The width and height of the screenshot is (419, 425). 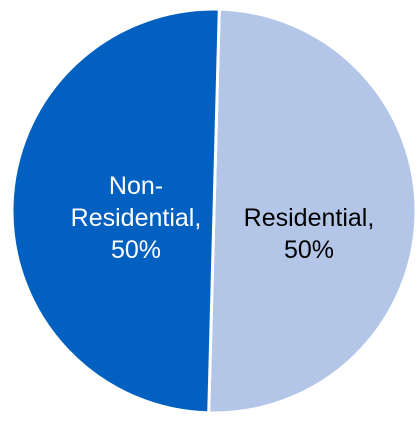 What do you see at coordinates (309, 234) in the screenshot?
I see `slice-label-residential: Residential, 50%` at bounding box center [309, 234].